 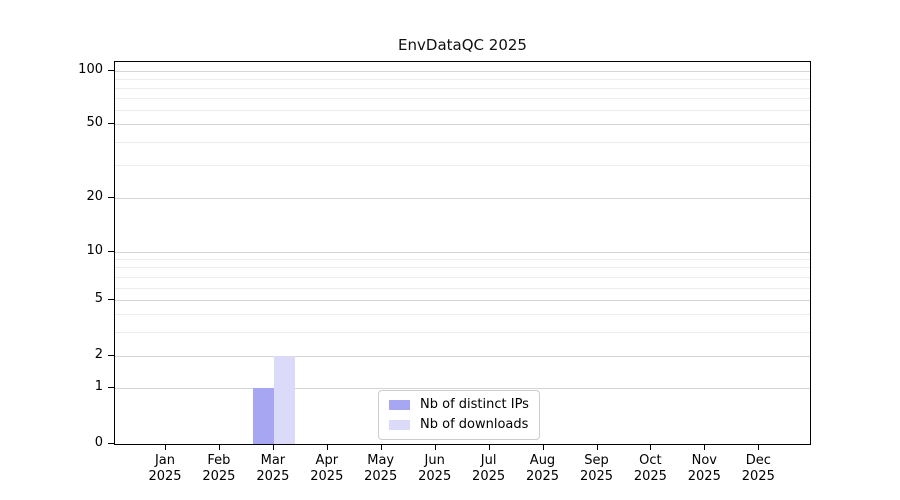 What do you see at coordinates (98, 442) in the screenshot?
I see `y-tick-label: 0` at bounding box center [98, 442].